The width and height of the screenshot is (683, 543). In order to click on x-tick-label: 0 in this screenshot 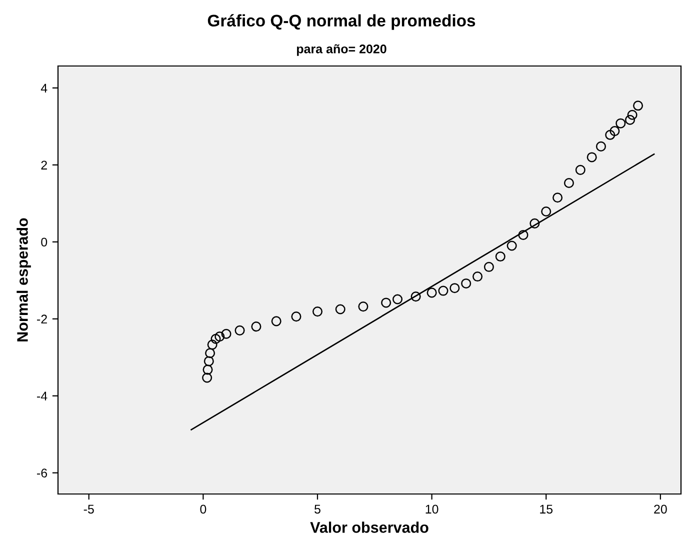, I will do `click(203, 509)`.